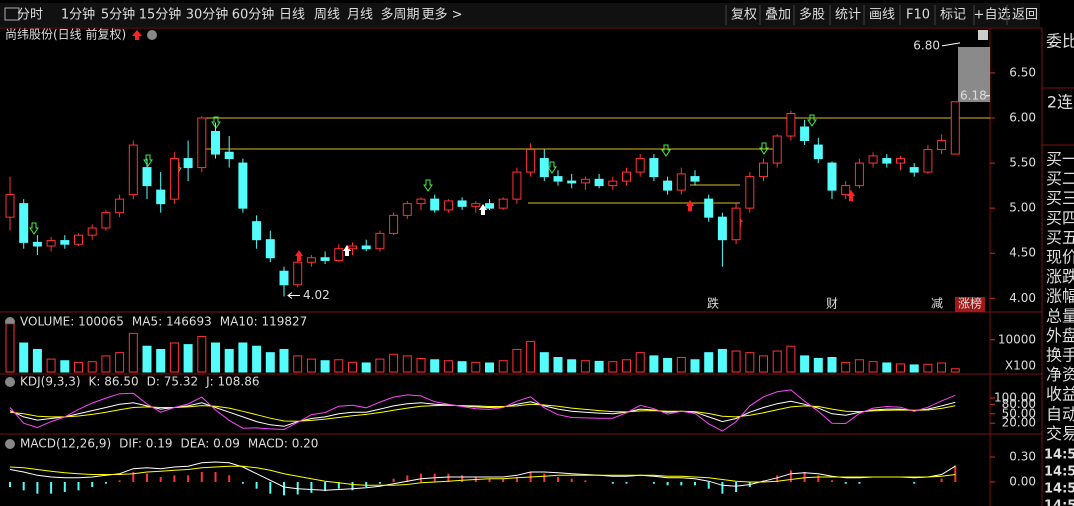 The image size is (1074, 506). Describe the element at coordinates (918, 15) in the screenshot. I see `toolbar-button: F10` at that location.